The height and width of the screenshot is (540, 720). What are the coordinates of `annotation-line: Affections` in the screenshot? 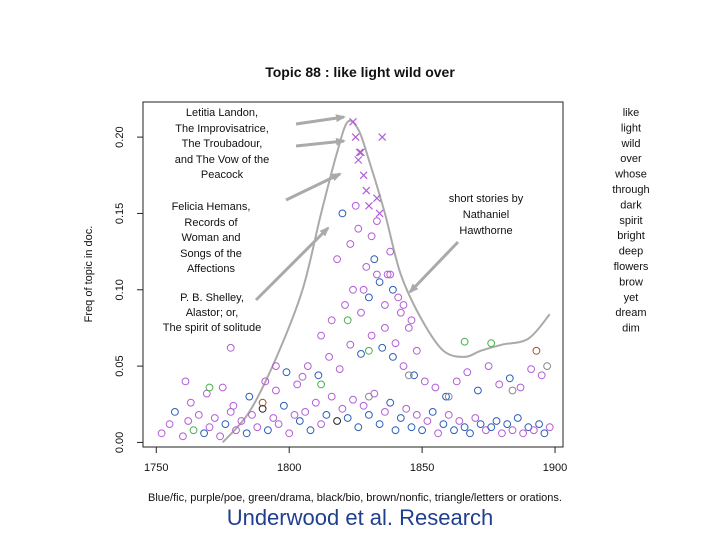 It's located at (211, 269).